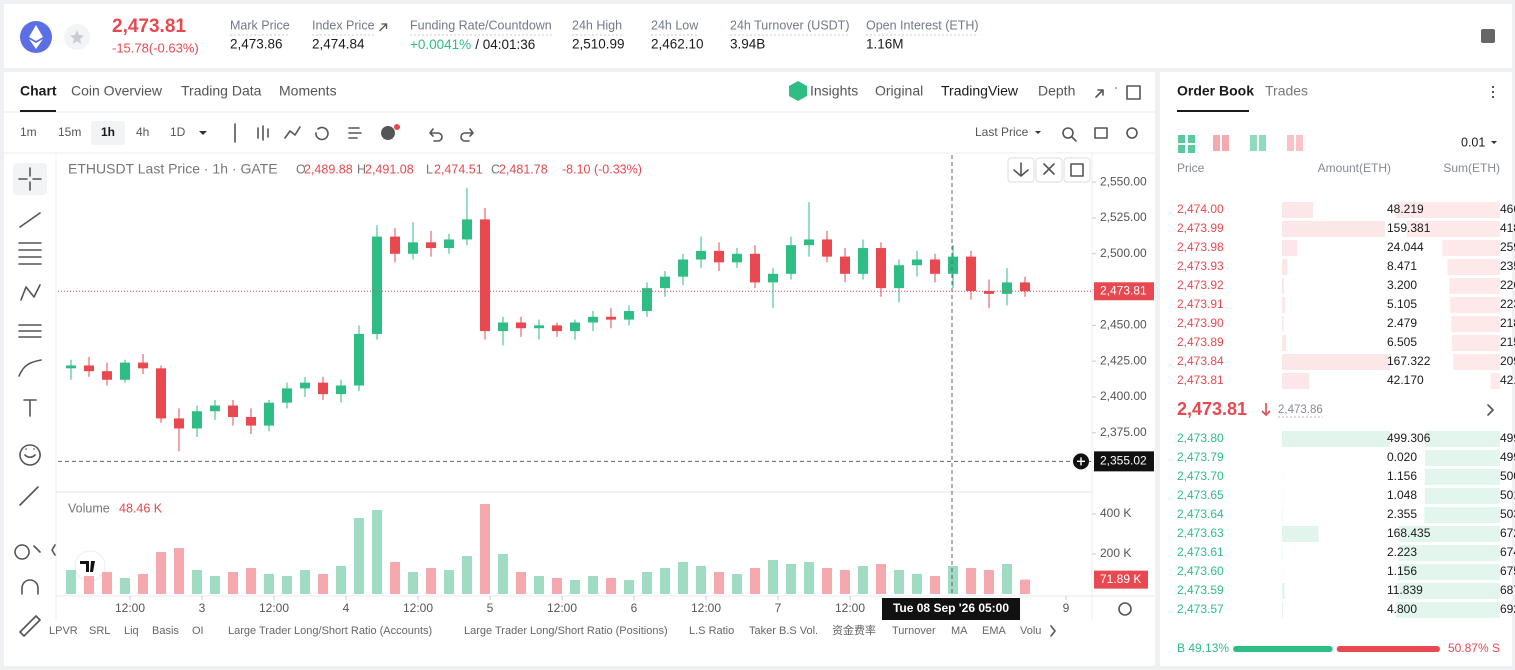 The height and width of the screenshot is (670, 1515). Describe the element at coordinates (142, 132) in the screenshot. I see `interval: 4h` at that location.